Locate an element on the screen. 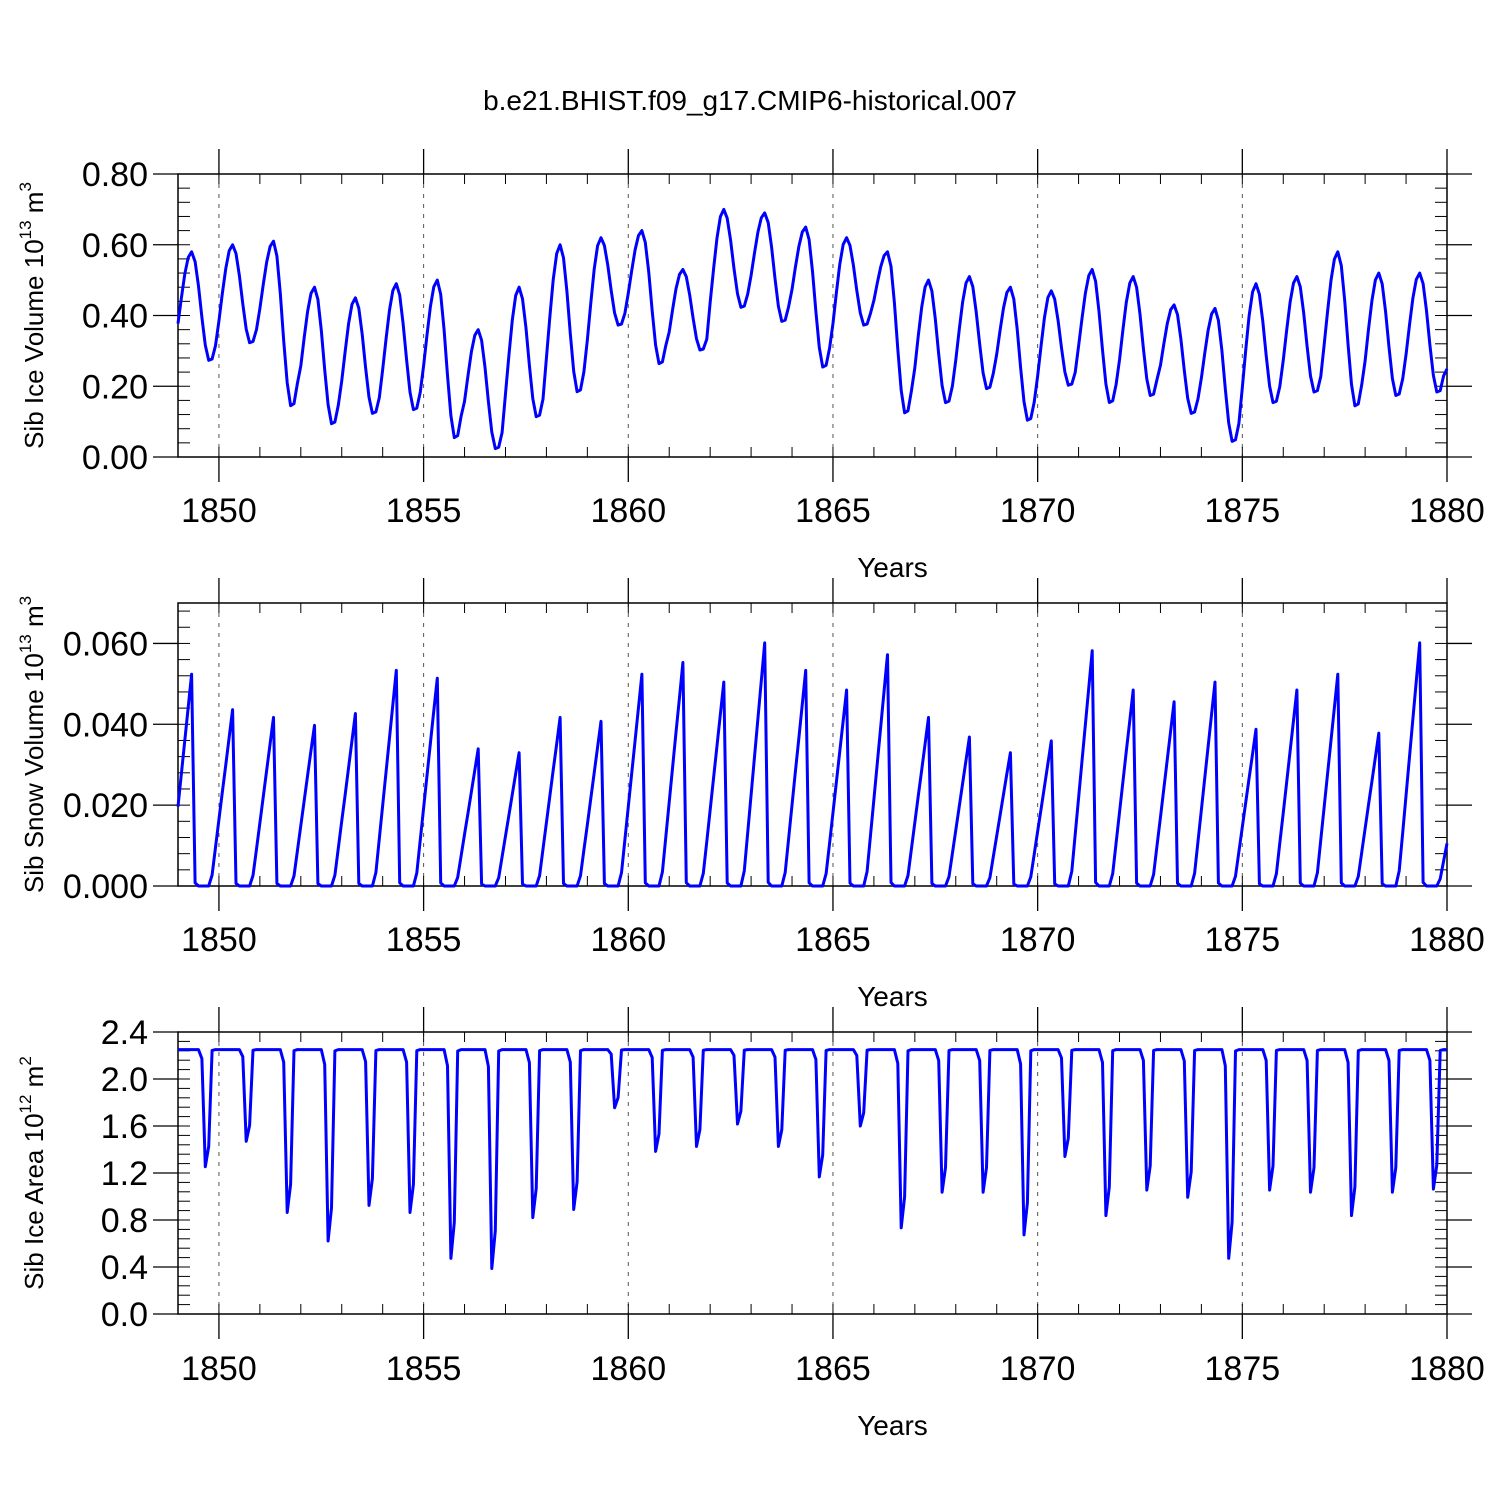 Image resolution: width=1500 pixels, height=1500 pixels. y-tick-label: 0.20 is located at coordinates (115, 387).